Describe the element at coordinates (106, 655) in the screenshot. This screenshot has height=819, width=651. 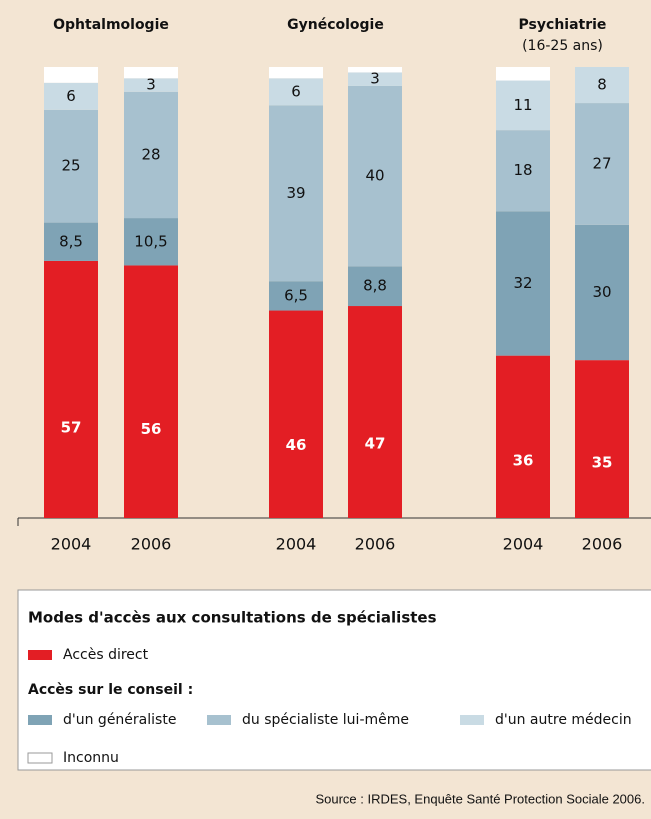
I see `legend-label: Accès direct` at that location.